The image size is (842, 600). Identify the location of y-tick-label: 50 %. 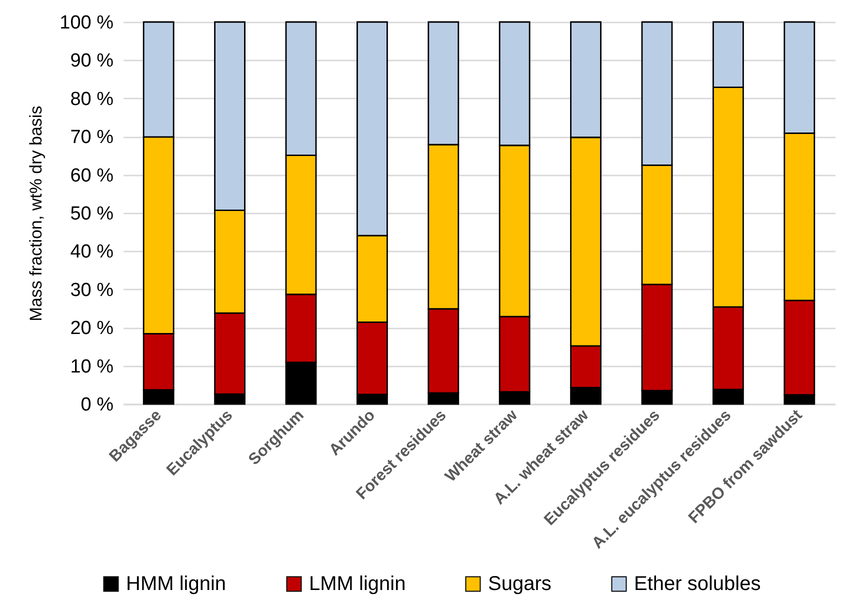
(92, 214).